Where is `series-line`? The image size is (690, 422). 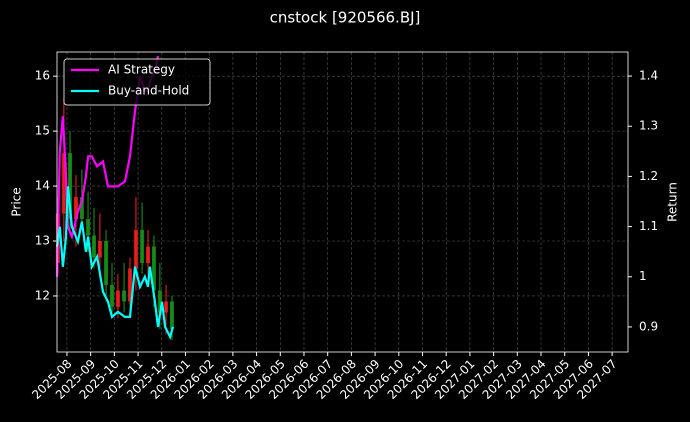 series-line is located at coordinates (114, 263).